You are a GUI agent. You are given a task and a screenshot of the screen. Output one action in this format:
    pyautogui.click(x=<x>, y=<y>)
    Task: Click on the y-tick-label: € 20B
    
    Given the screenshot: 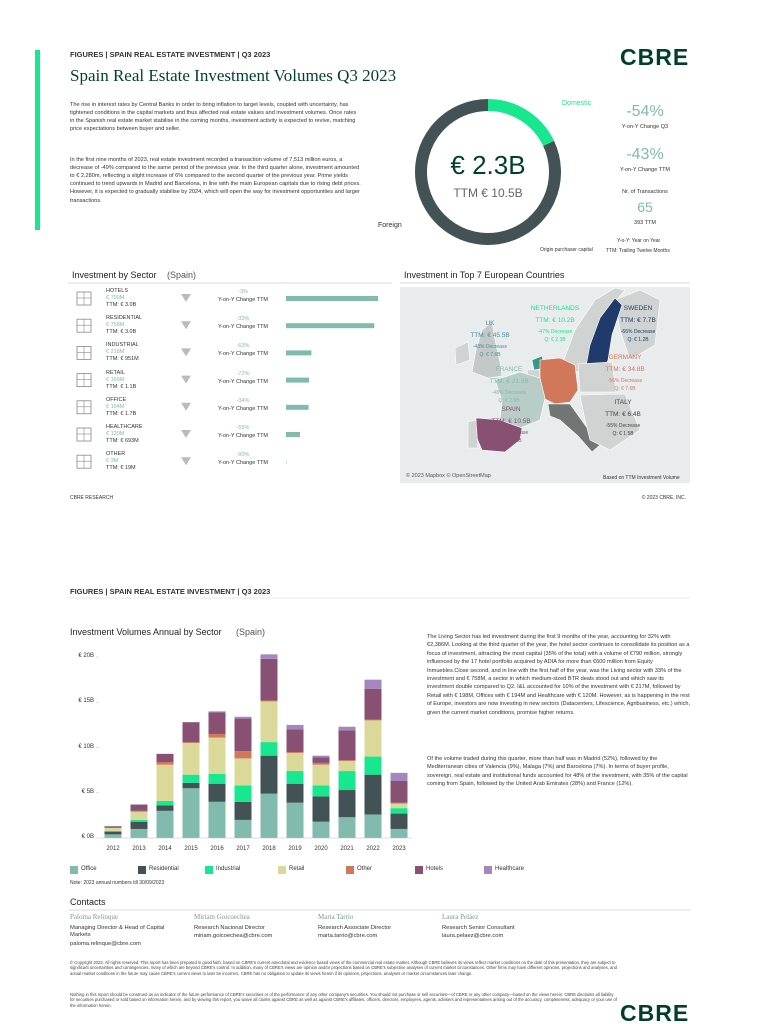 What is the action you would take?
    pyautogui.click(x=86, y=656)
    